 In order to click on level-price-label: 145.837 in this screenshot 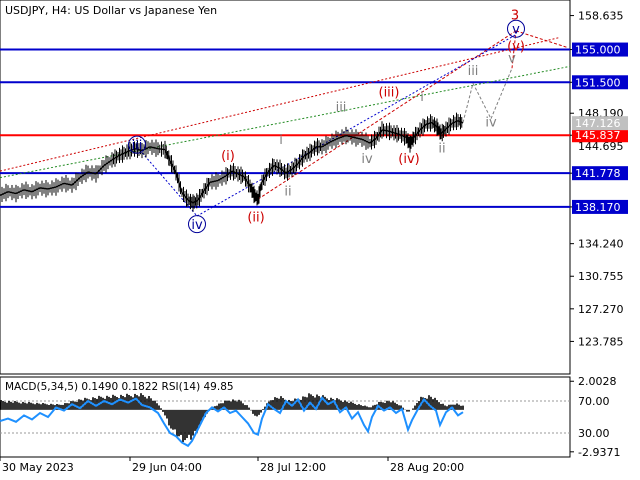, I will do `click(598, 135)`.